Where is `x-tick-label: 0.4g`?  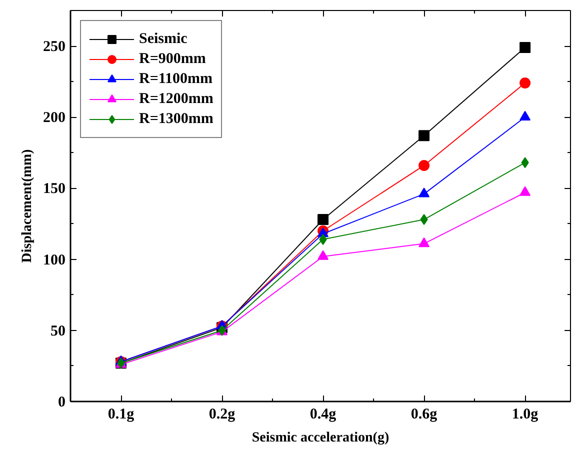
x-tick-label: 0.4g is located at coordinates (323, 414).